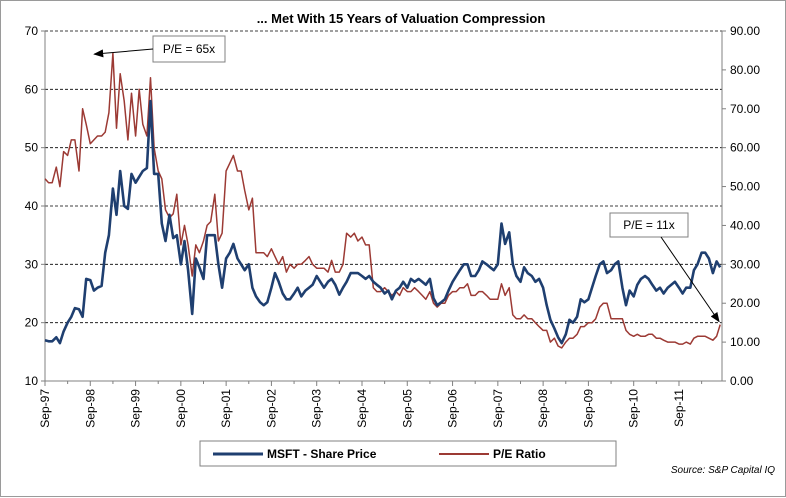 The image size is (786, 498). Describe the element at coordinates (745, 148) in the screenshot. I see `right-tick-label: 60.00` at that location.